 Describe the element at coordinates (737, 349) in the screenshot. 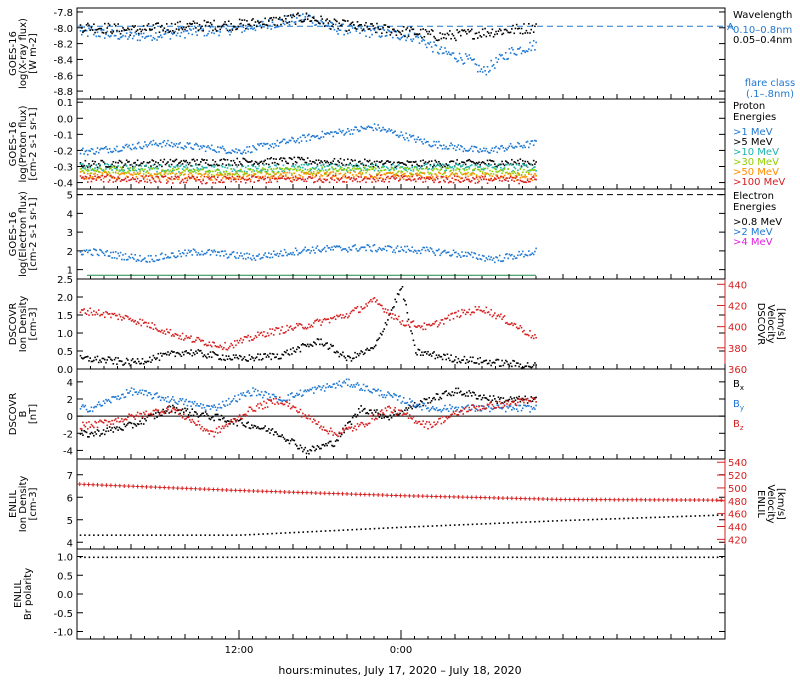

I see `right-y-tick-label: 380` at that location.